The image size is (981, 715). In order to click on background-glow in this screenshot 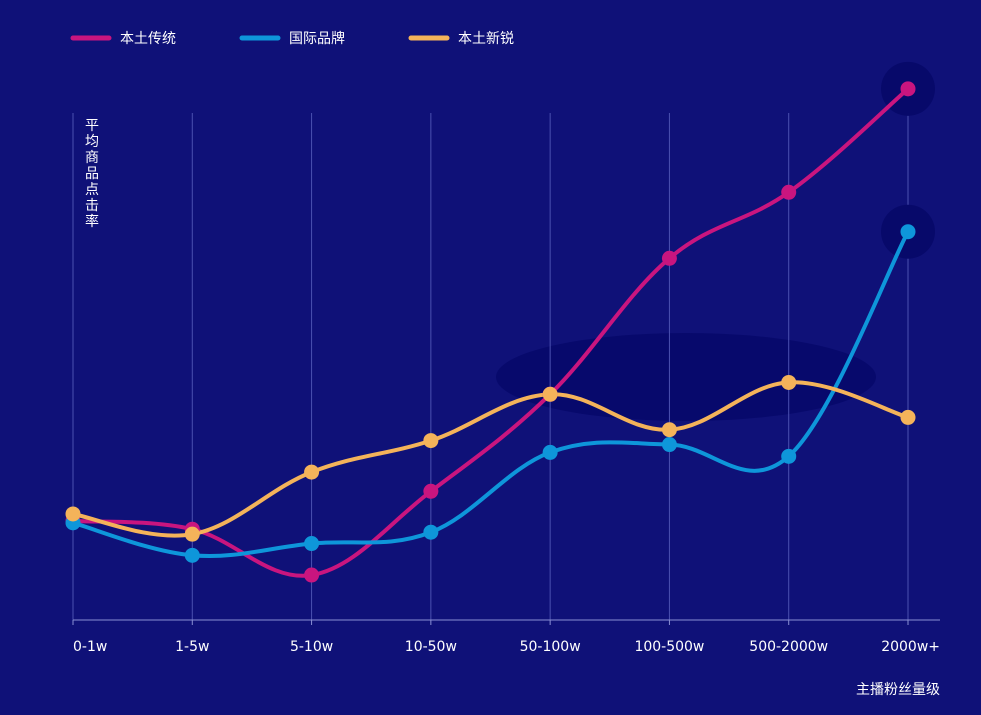, I will do `click(686, 377)`.